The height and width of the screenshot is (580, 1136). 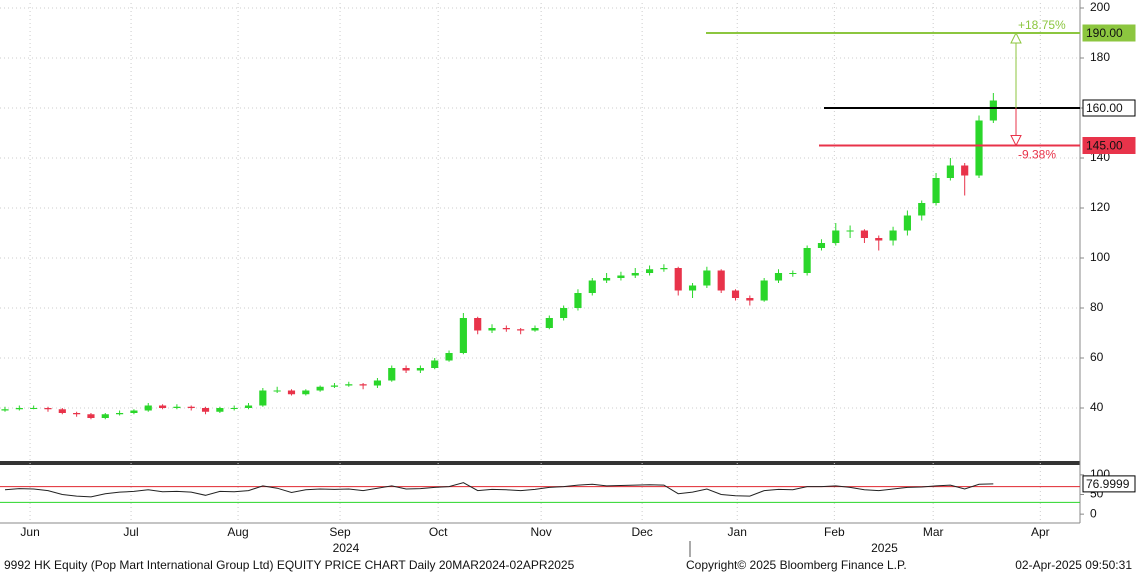 I want to click on level-label: 190.00, so click(x=1104, y=33).